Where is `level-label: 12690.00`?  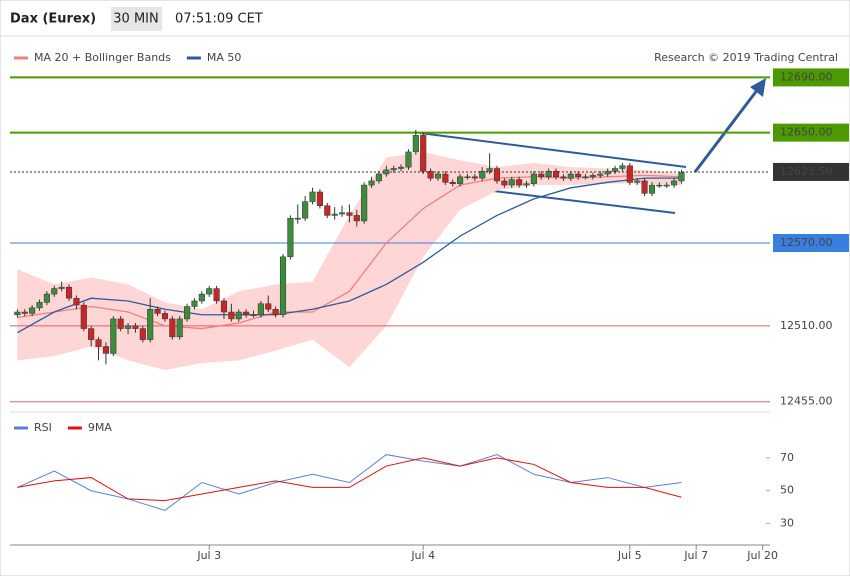 level-label: 12690.00 is located at coordinates (806, 76).